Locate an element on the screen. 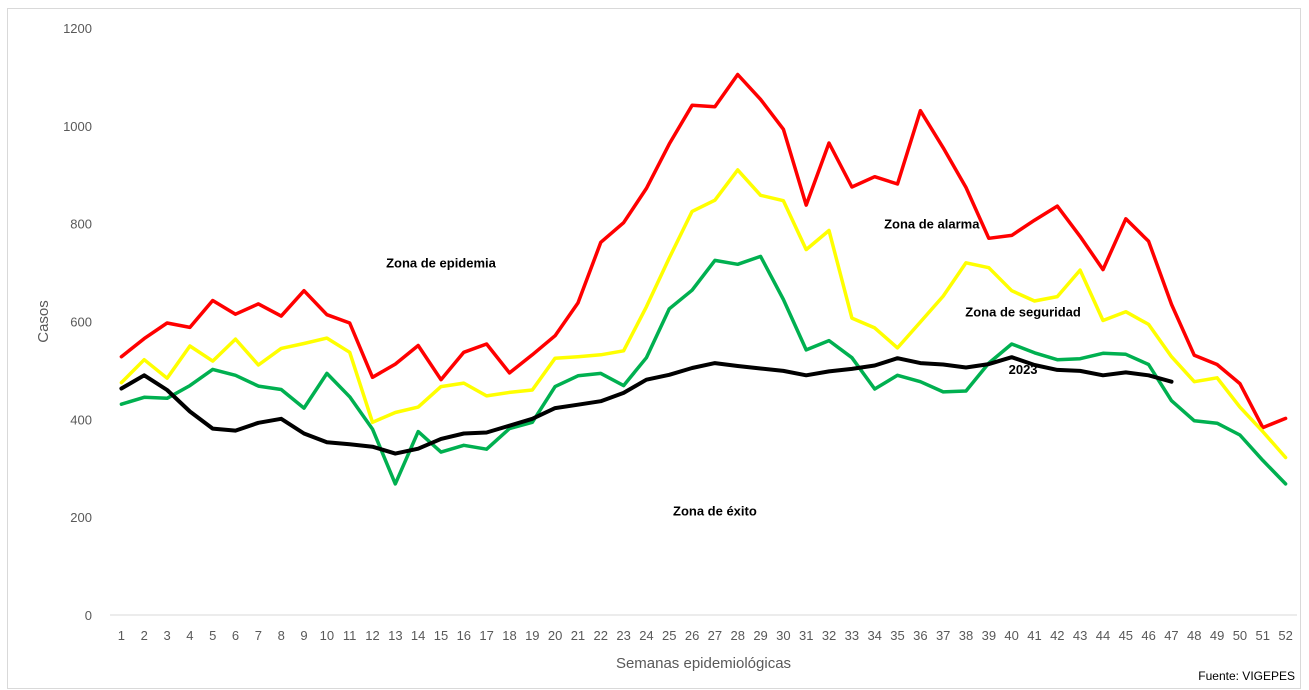 This screenshot has height=690, width=1309. y-tick-label: 800 is located at coordinates (81, 224).